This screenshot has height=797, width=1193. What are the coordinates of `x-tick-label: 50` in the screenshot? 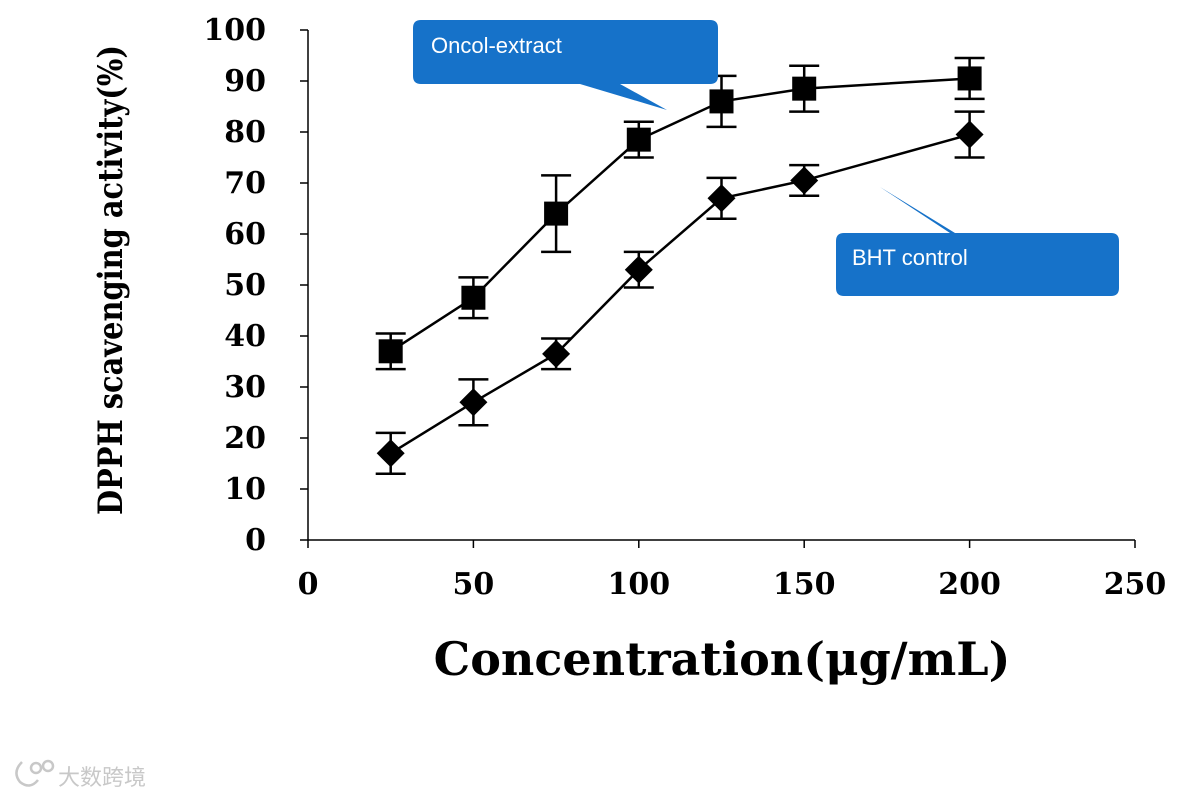 It's located at (474, 584).